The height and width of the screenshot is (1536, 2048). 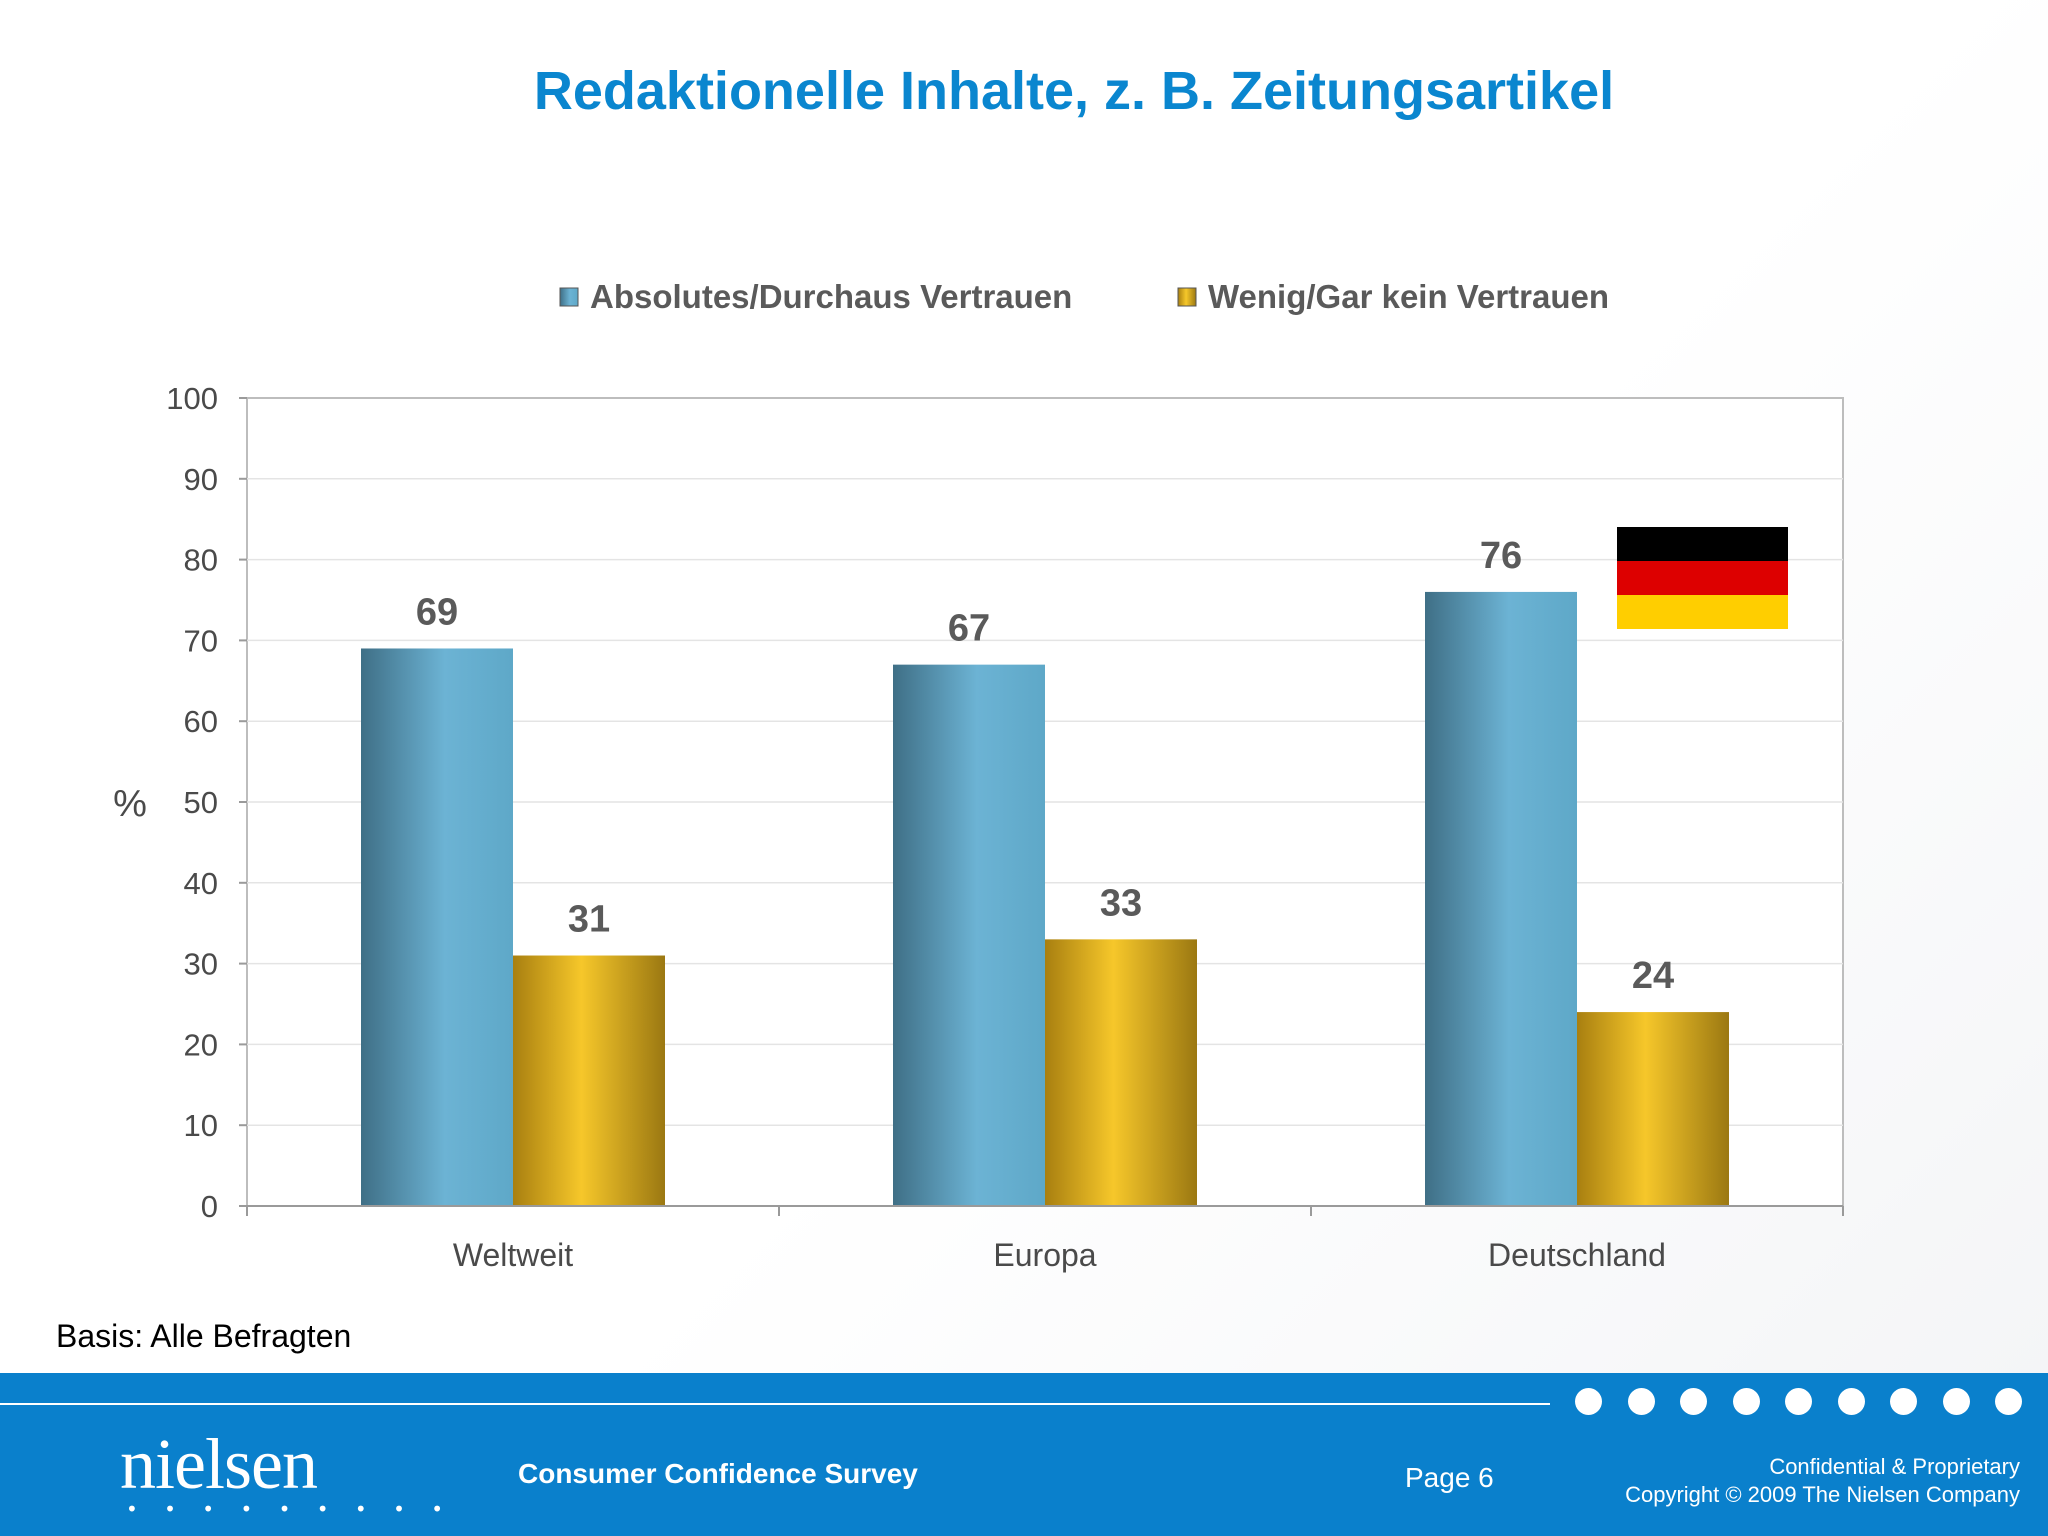 I want to click on data-label: 76, so click(x=1501, y=556).